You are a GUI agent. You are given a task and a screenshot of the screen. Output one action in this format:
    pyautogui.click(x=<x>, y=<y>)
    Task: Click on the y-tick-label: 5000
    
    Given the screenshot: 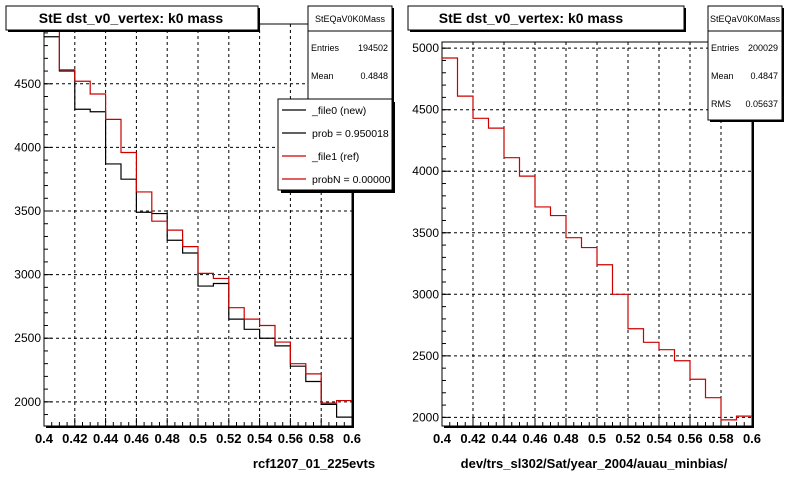 What is the action you would take?
    pyautogui.click(x=425, y=48)
    